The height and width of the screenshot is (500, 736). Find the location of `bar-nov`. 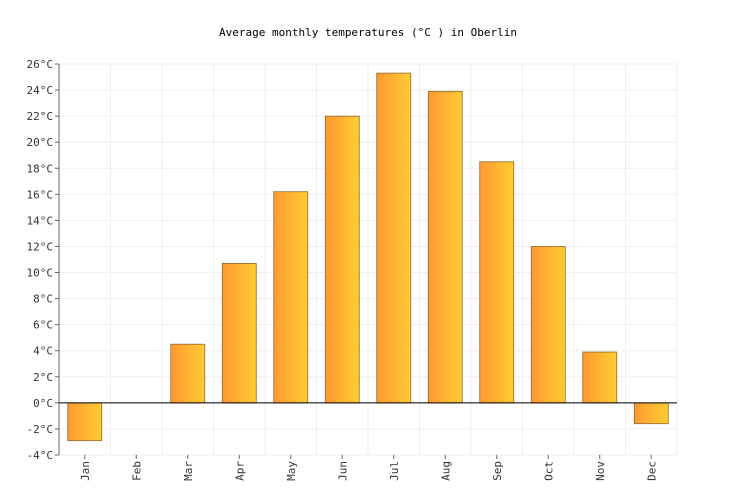

bar-nov is located at coordinates (600, 377).